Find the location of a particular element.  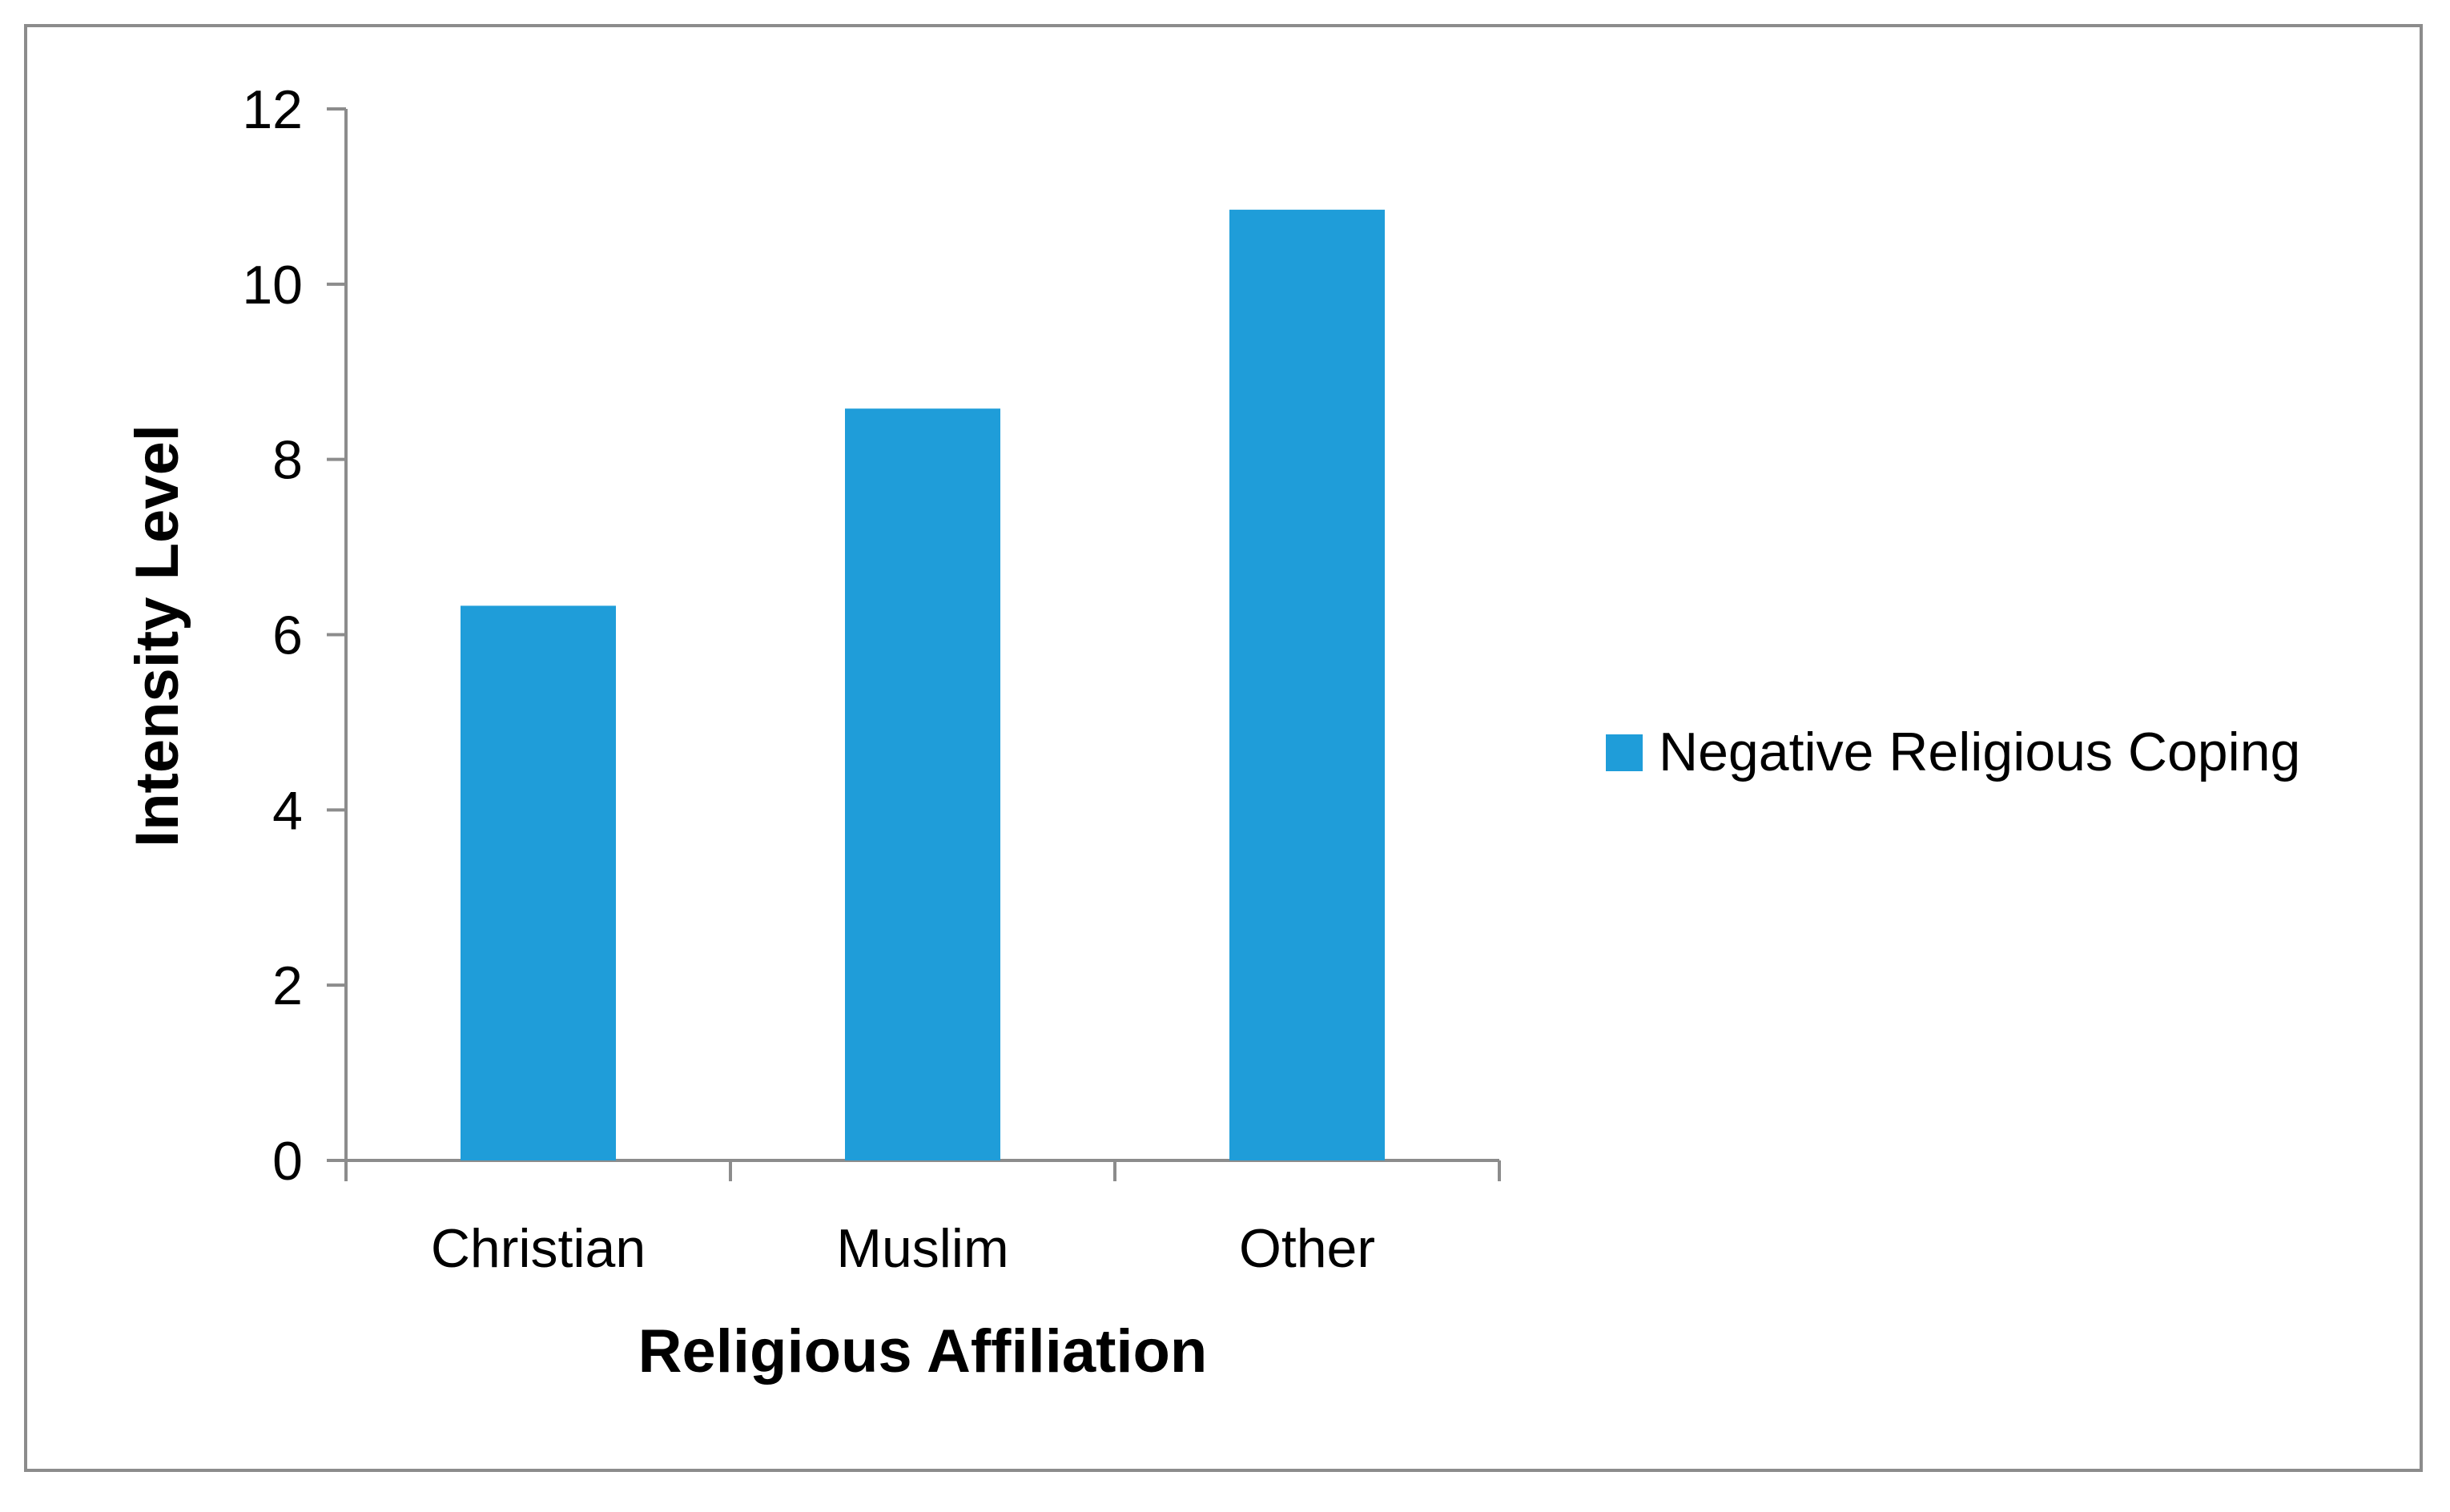

y-tick-label: 0 is located at coordinates (287, 1161).